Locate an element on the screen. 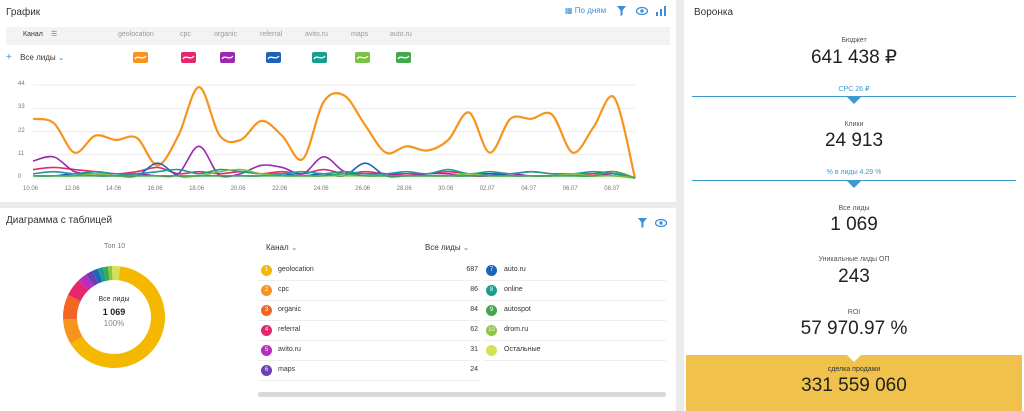 This screenshot has width=1024, height=411. leads-count: 31 is located at coordinates (474, 349).